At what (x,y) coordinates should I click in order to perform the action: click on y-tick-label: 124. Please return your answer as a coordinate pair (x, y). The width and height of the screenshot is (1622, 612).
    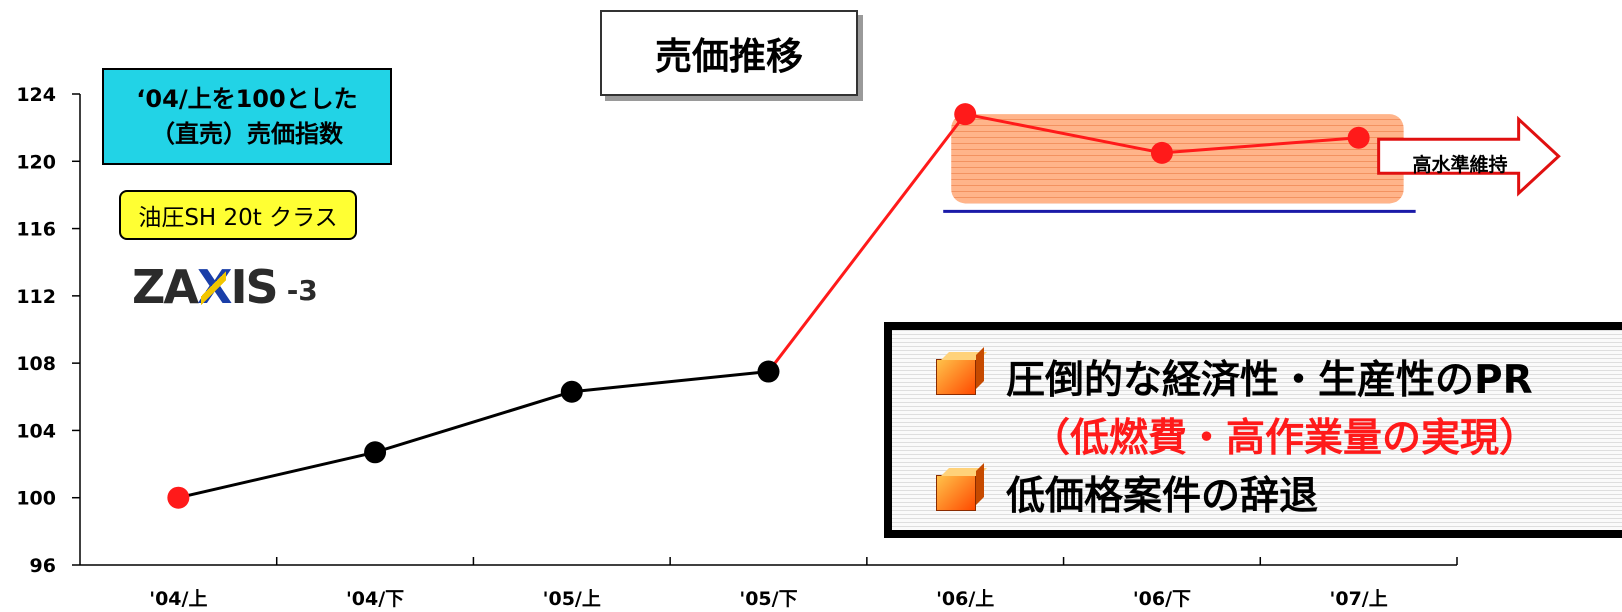
    Looking at the image, I should click on (36, 95).